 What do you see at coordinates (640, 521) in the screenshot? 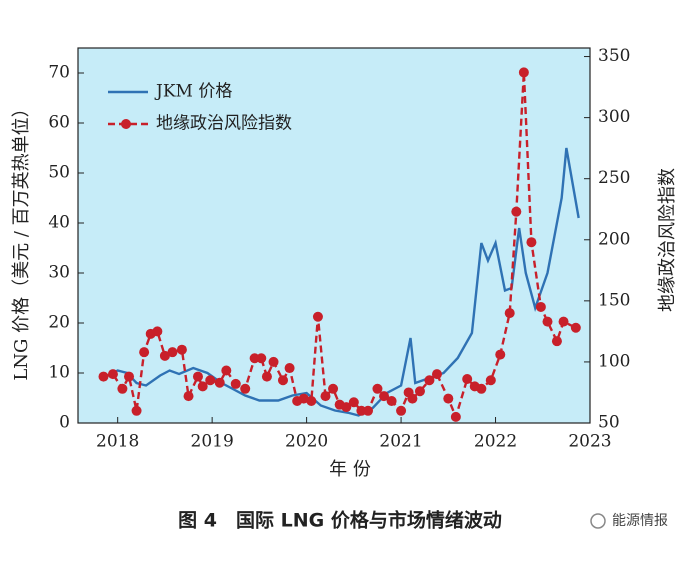
I see `watermark: 能源情报` at bounding box center [640, 521].